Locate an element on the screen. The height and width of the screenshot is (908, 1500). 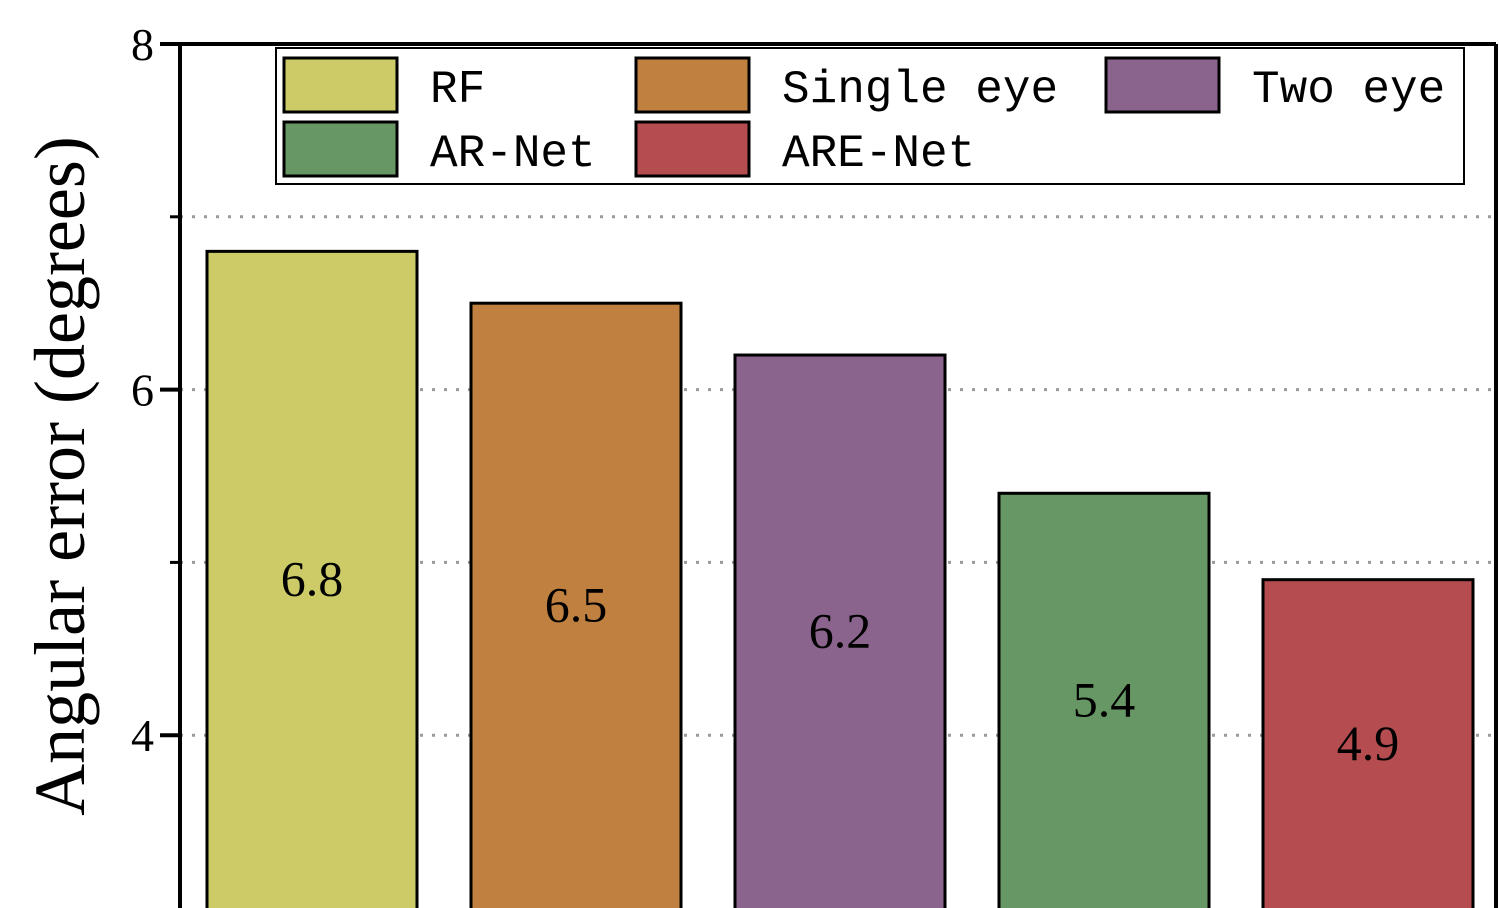
legend-entry-label: Two eye is located at coordinates (1348, 90).